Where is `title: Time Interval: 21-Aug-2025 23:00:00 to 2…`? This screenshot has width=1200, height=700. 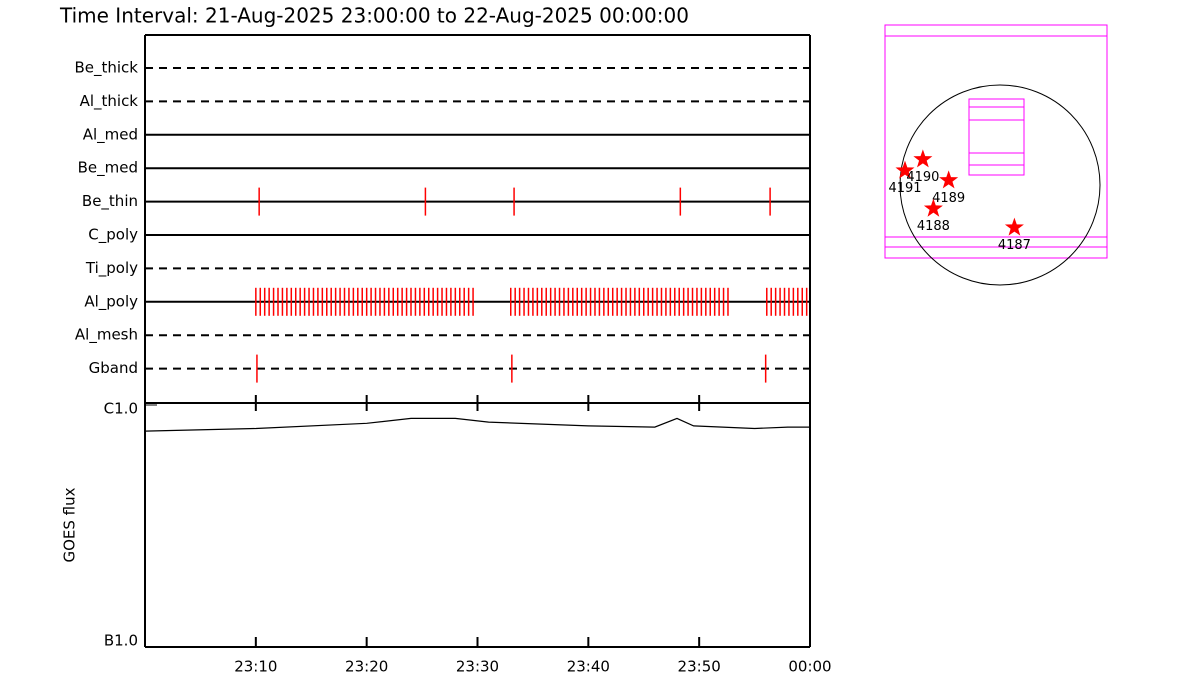
title: Time Interval: 21-Aug-2025 23:00:00 to 2… is located at coordinates (374, 16).